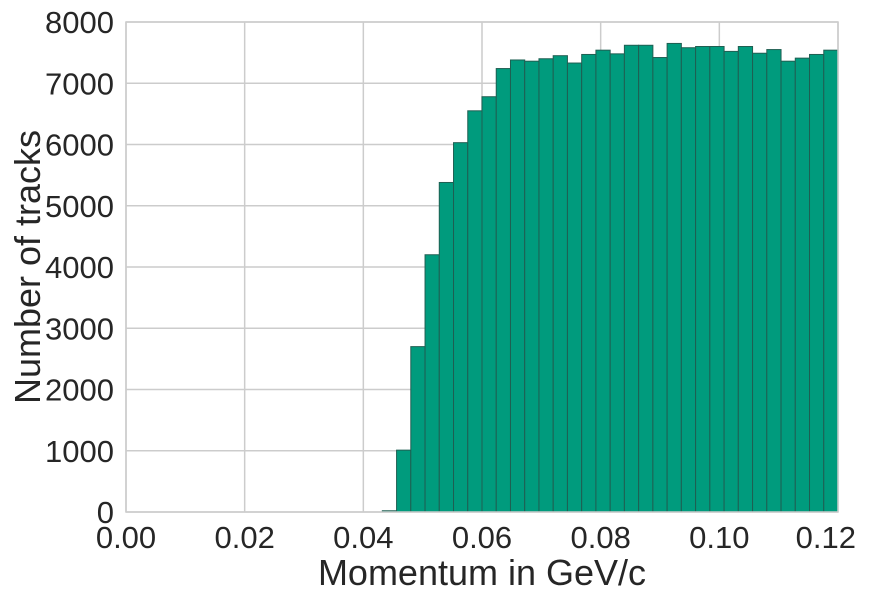 Image resolution: width=876 pixels, height=598 pixels. I want to click on x-tick-labels: 0.00 0.02 0.04 0.06 0.08 0.10 0.12, so click(476, 537).